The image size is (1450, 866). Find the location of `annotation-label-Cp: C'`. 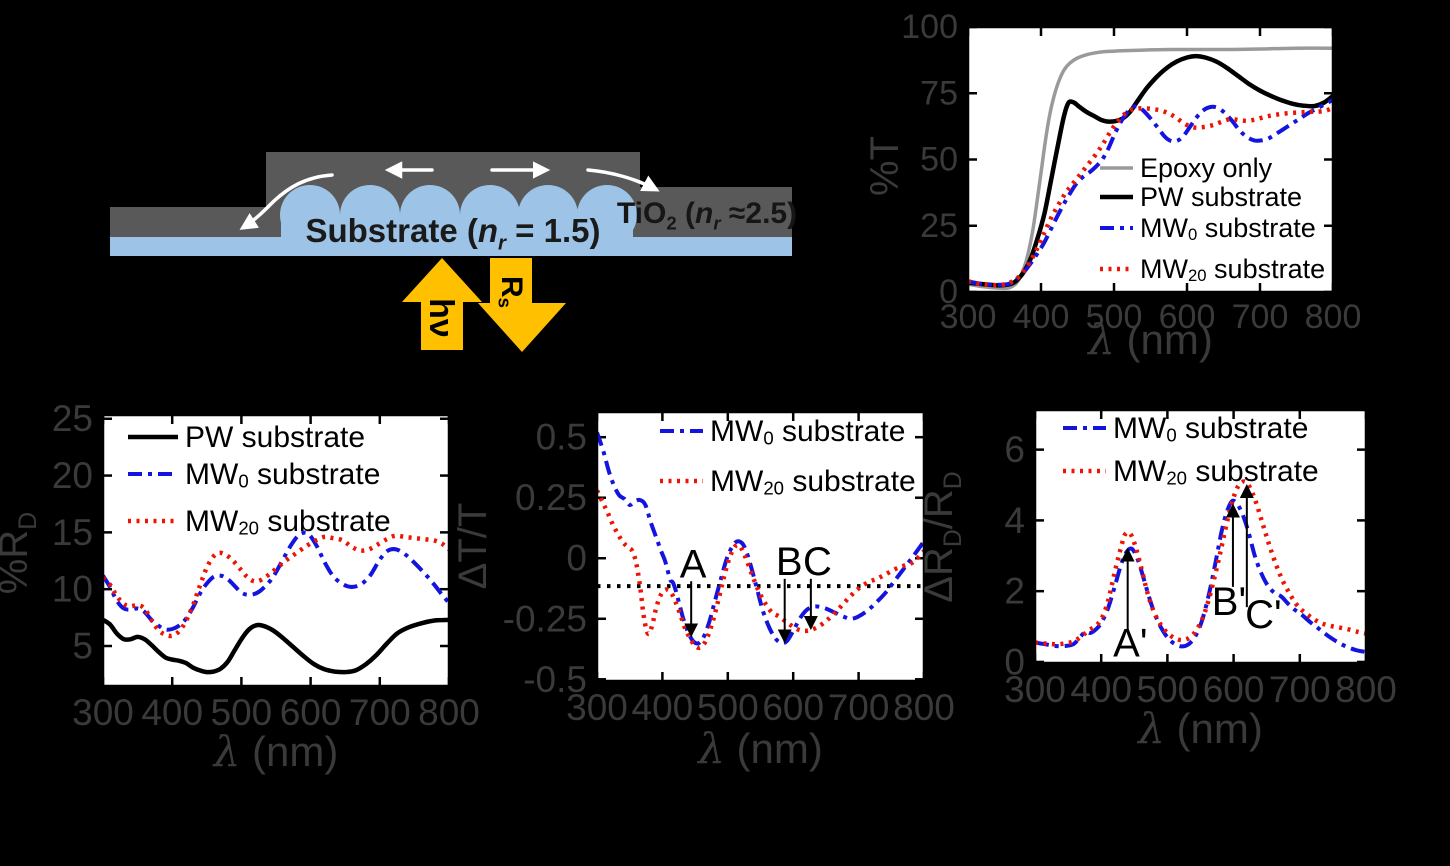

annotation-label-Cp: C' is located at coordinates (1263, 615).